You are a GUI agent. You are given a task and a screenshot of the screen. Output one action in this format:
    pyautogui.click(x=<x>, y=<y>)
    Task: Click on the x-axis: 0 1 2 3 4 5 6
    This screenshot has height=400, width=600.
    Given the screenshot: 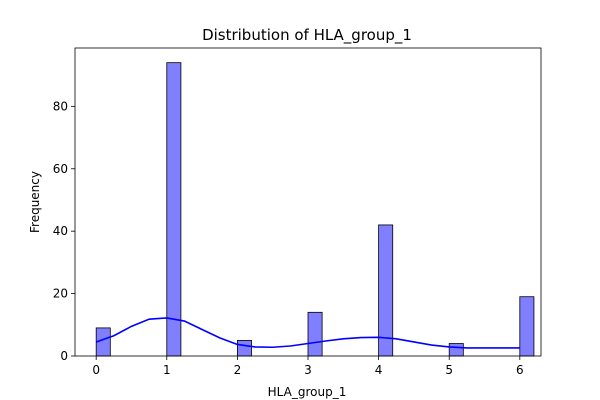 What is the action you would take?
    pyautogui.click(x=308, y=366)
    